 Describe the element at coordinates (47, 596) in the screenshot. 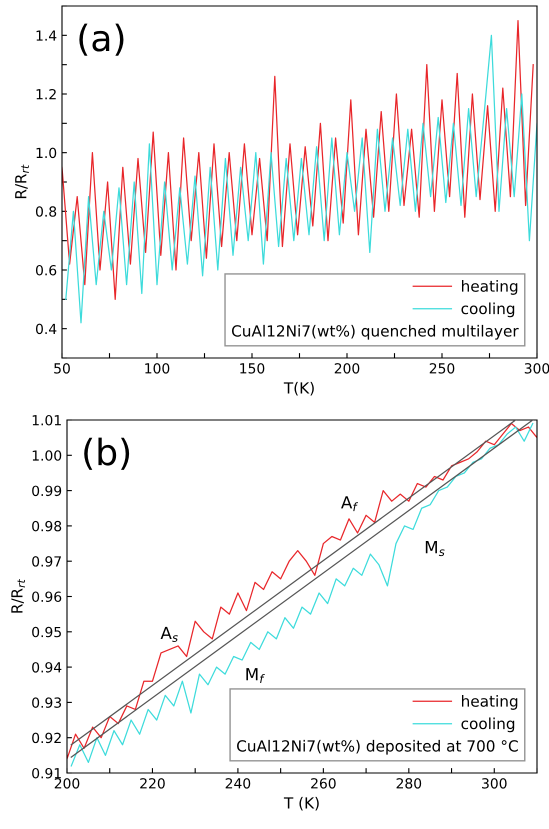

I see `y-tick-label: 0.96` at that location.